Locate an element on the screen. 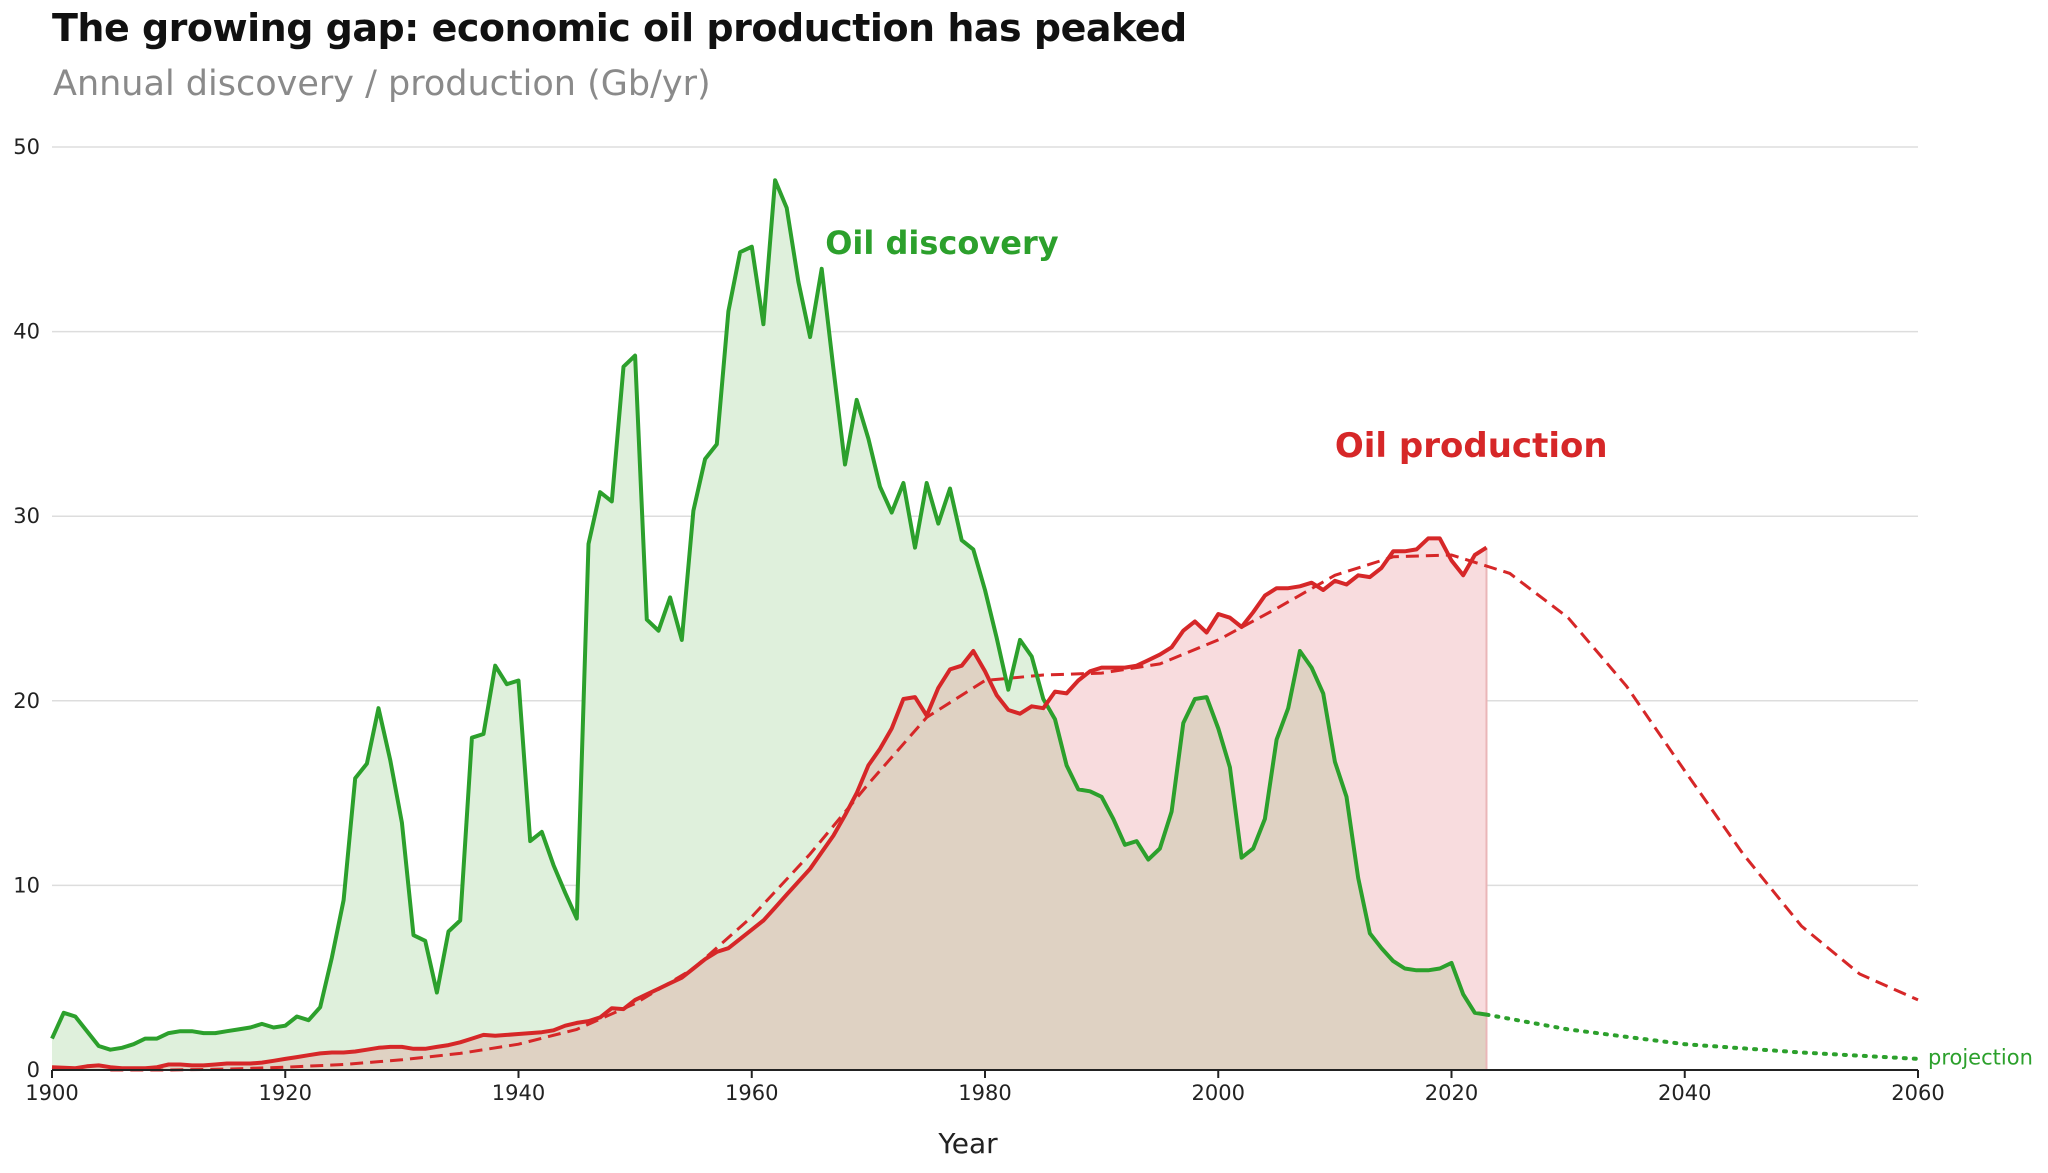 Image resolution: width=2048 pixels, height=1173 pixels. x-tick-label-2040: 2040 is located at coordinates (1684, 1093).